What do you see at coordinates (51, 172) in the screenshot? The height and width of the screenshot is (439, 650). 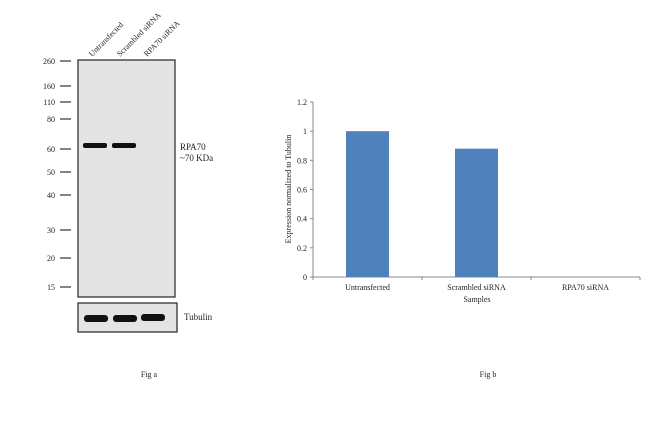 I see `marker-label: 50` at bounding box center [51, 172].